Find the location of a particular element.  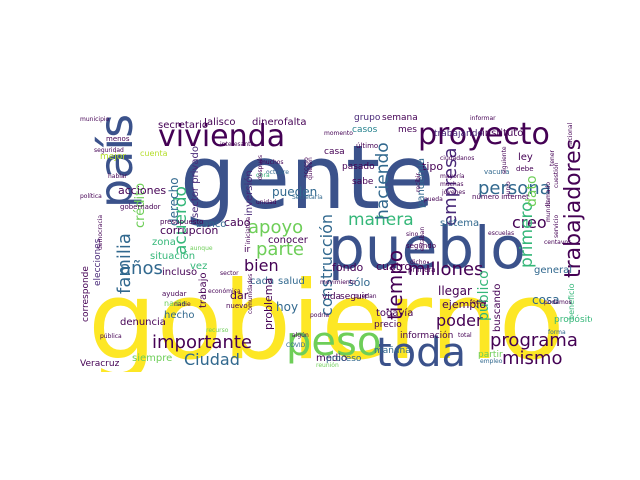

cloud-word: gente is located at coordinates (307, 177).